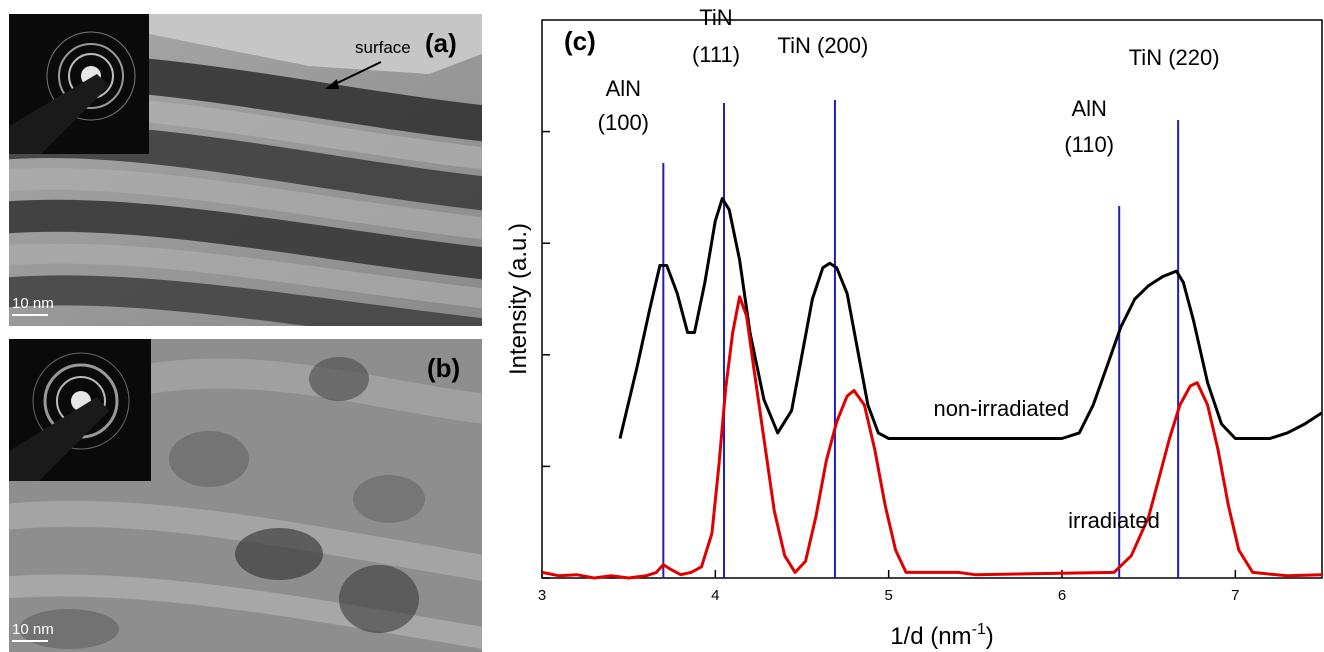  I want to click on panel-label-c: (c), so click(580, 41).